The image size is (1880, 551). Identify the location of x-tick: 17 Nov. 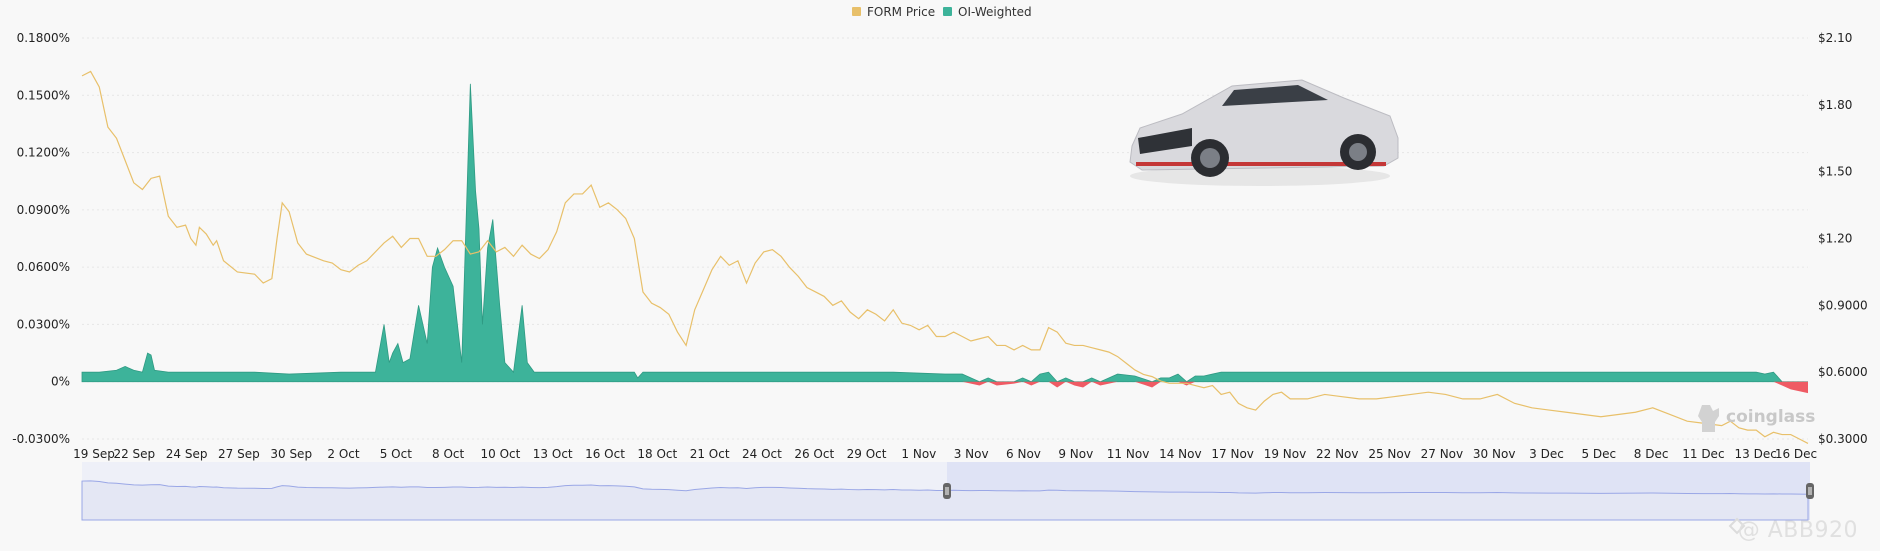
(1232, 454).